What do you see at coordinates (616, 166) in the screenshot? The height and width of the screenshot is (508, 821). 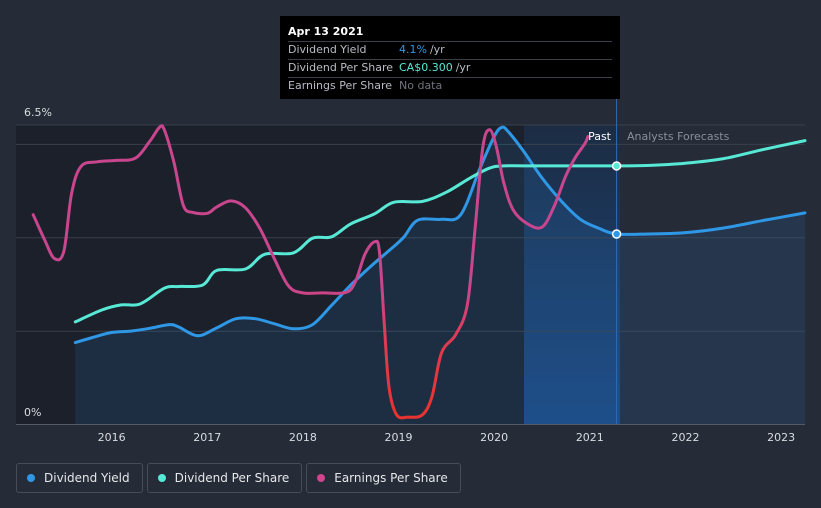 I see `dividend-per-share-marker` at bounding box center [616, 166].